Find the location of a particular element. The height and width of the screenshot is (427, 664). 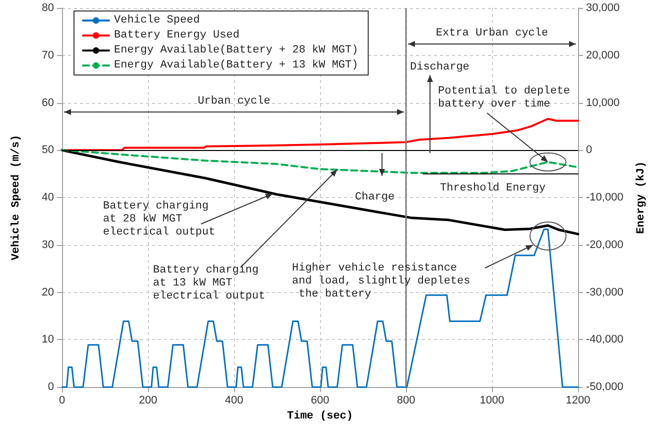

legend-label: Battery Energy Used is located at coordinates (177, 36).